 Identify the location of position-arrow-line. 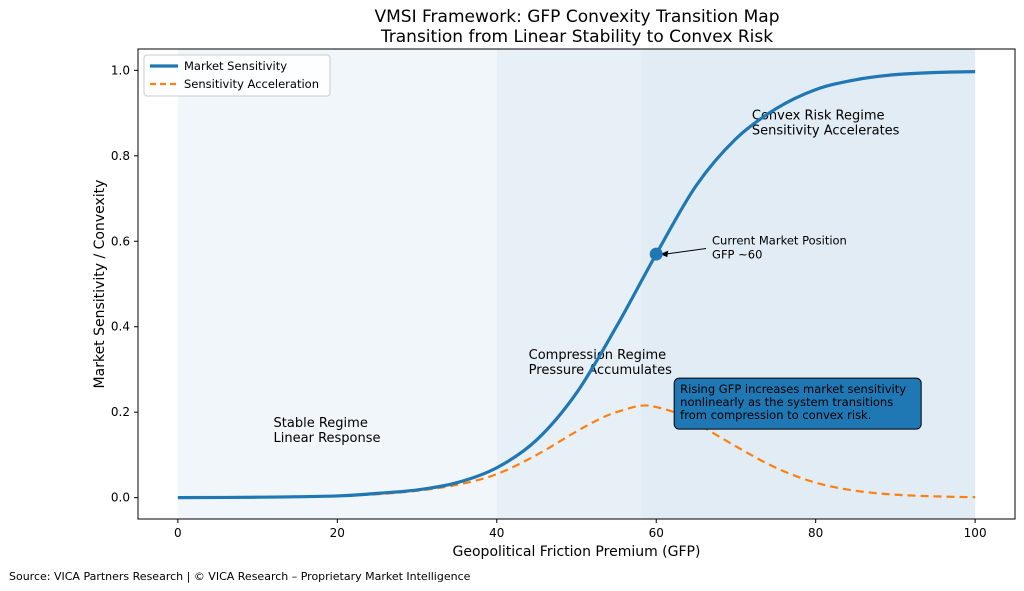
(686, 251).